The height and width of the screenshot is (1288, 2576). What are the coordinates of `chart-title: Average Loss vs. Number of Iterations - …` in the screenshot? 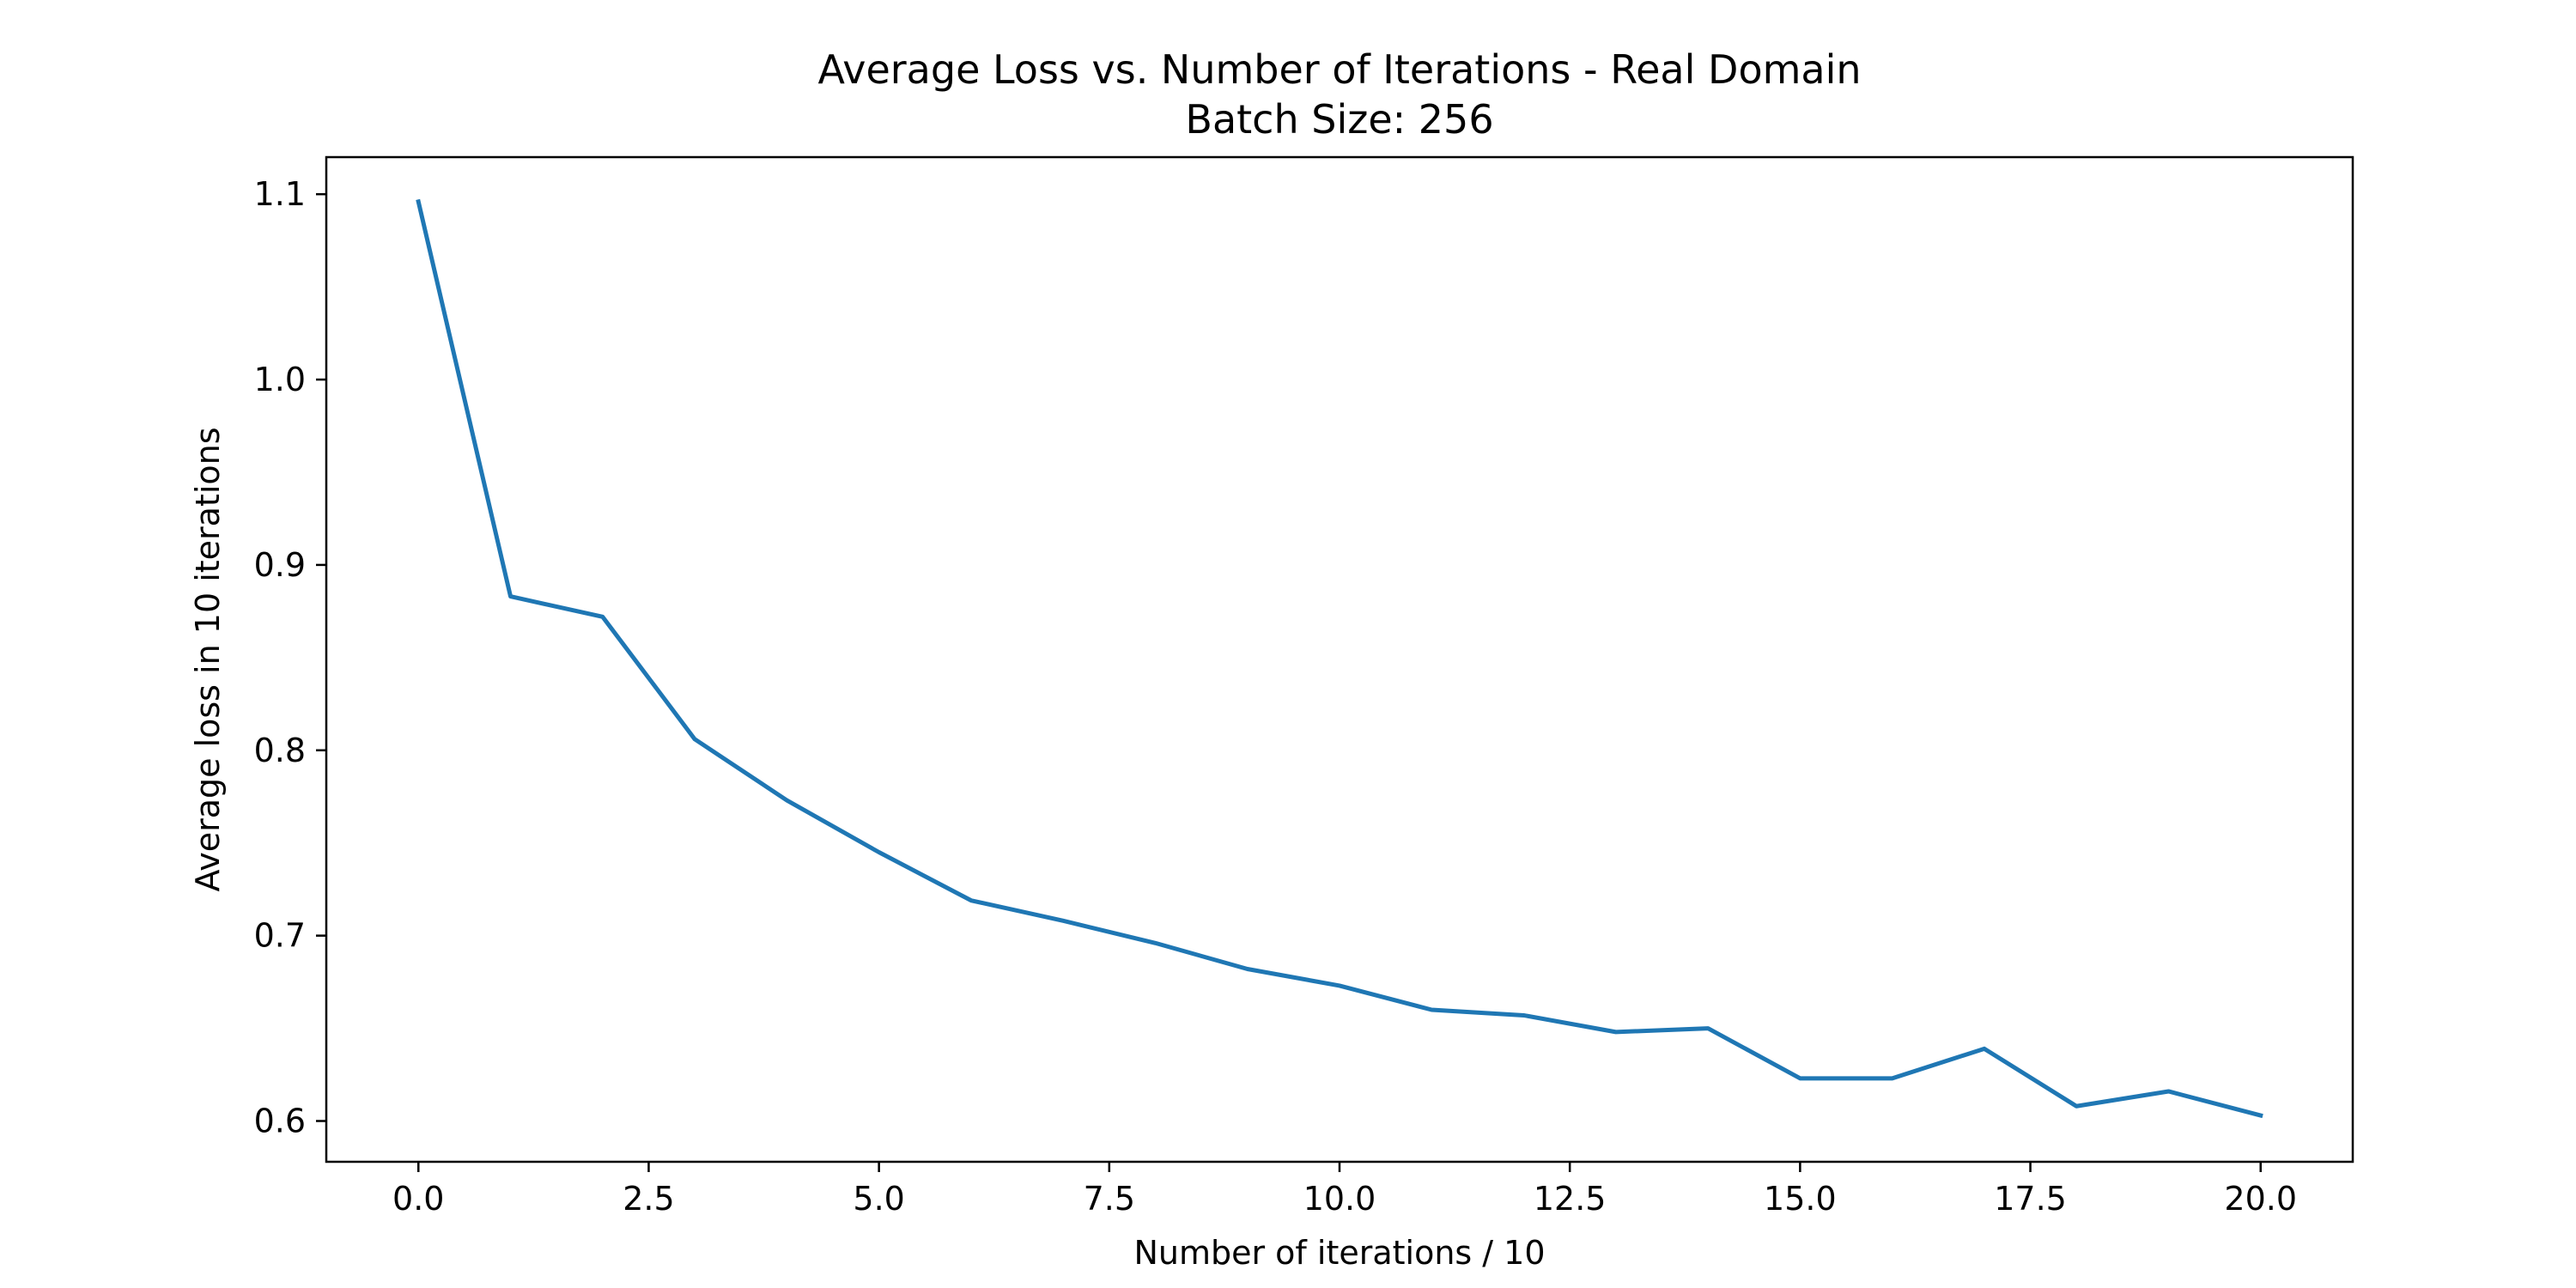 It's located at (1339, 69).